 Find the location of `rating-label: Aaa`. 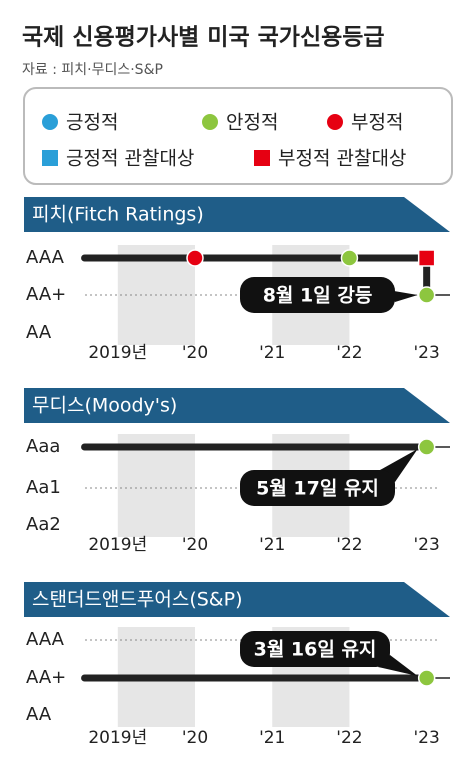

rating-label: Aaa is located at coordinates (43, 446).